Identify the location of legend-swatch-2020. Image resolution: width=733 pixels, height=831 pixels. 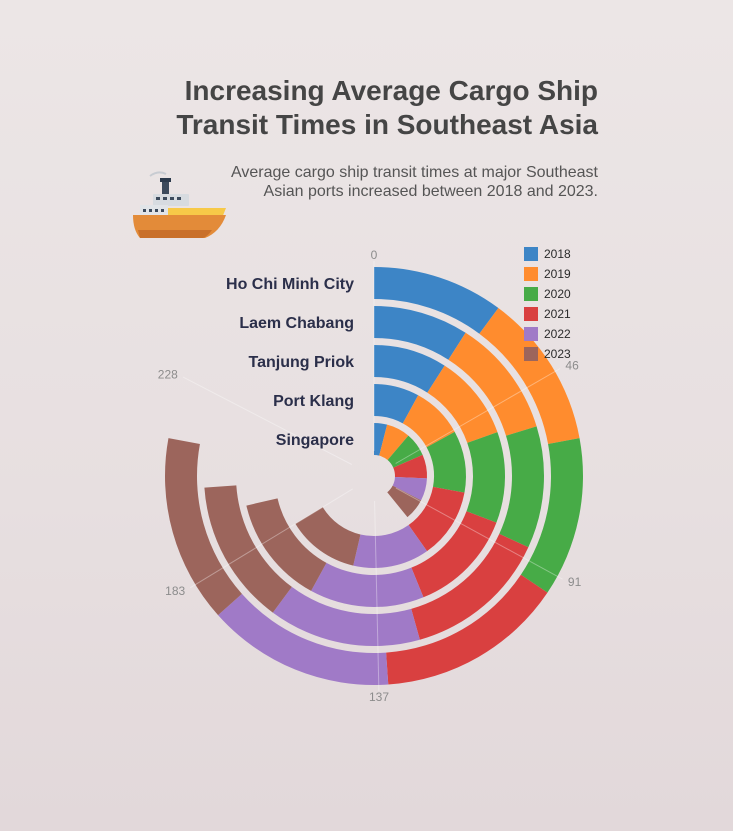
(531, 294).